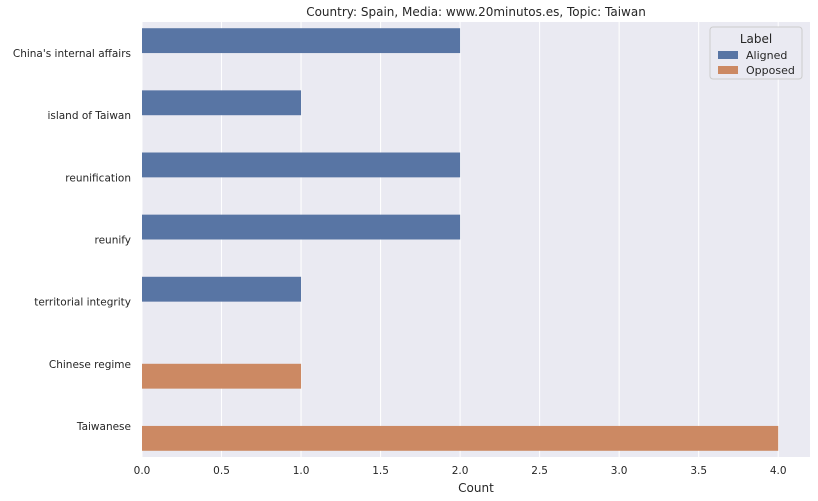  What do you see at coordinates (82, 303) in the screenshot?
I see `category-label: territorial integrity` at bounding box center [82, 303].